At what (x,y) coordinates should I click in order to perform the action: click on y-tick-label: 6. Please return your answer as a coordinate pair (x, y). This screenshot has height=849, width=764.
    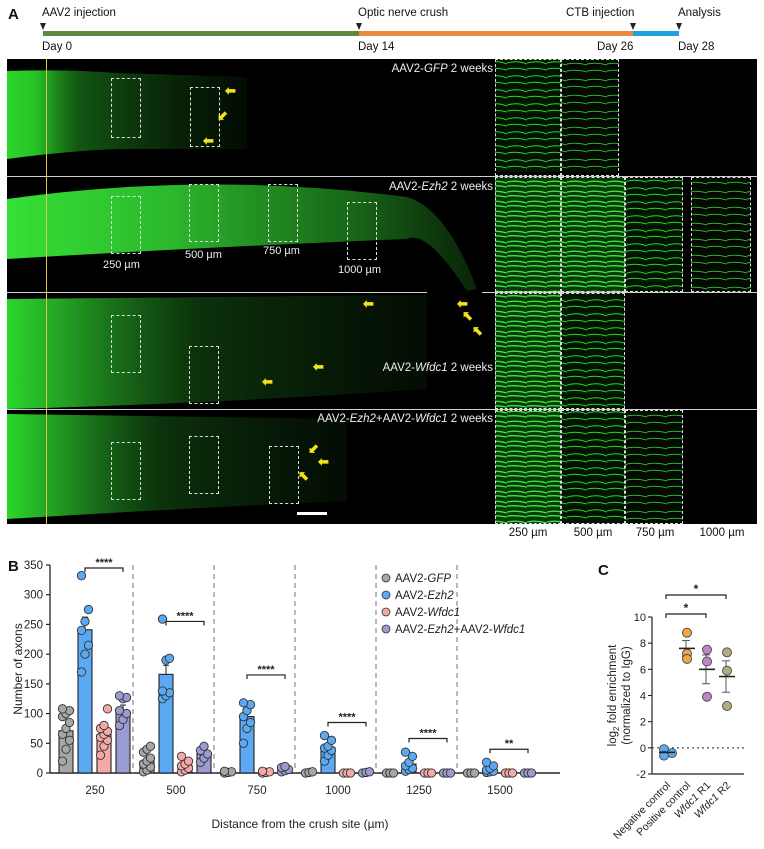
    Looking at the image, I should click on (643, 670).